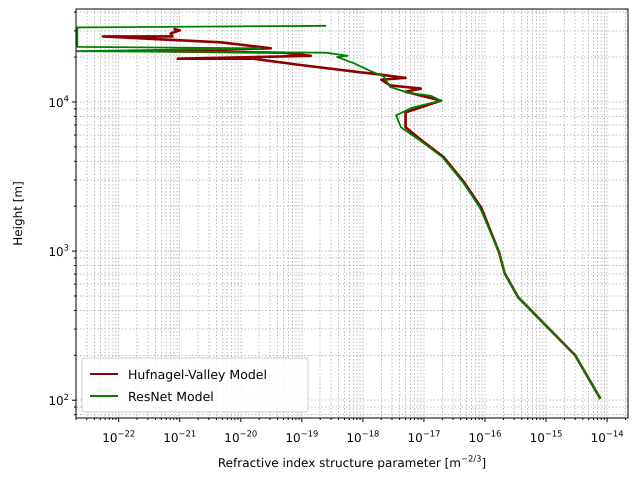 Image resolution: width=634 pixels, height=479 pixels. Describe the element at coordinates (197, 374) in the screenshot. I see `legend-label: Hufnagel-Valley Model` at that location.